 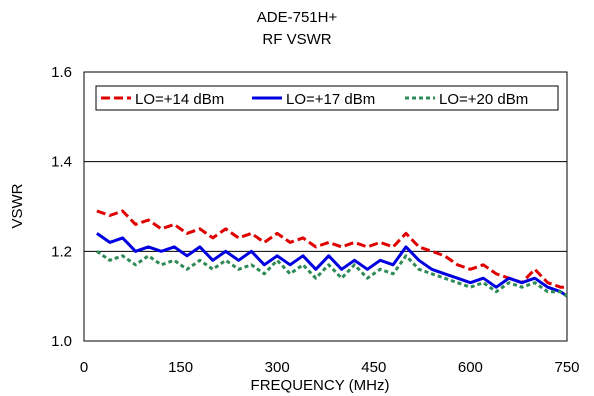 I want to click on x-tick-label: 450, so click(x=373, y=367).